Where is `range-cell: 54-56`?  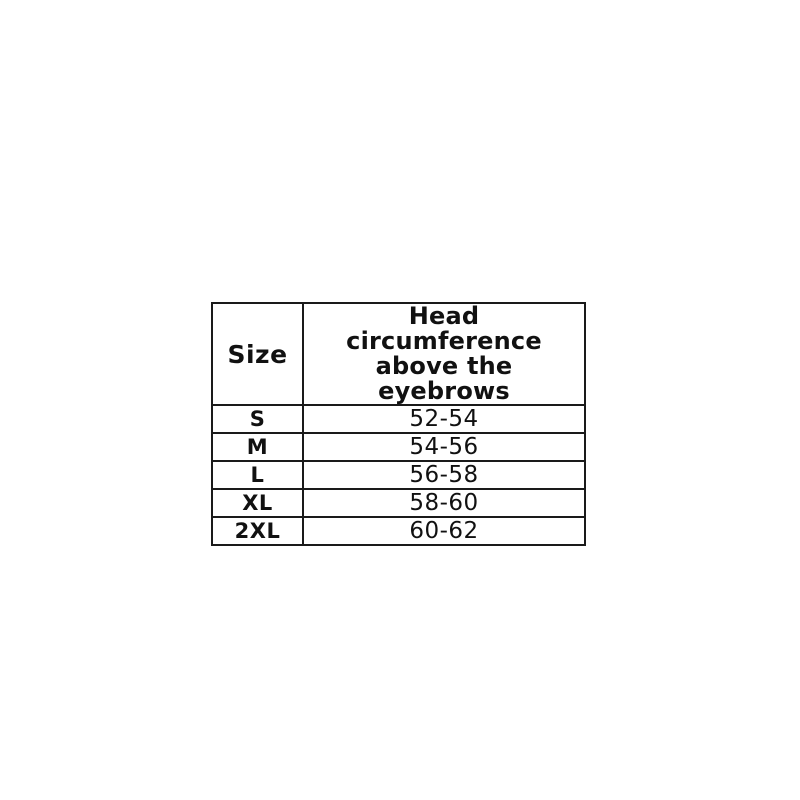
range-cell: 54-56 is located at coordinates (444, 447).